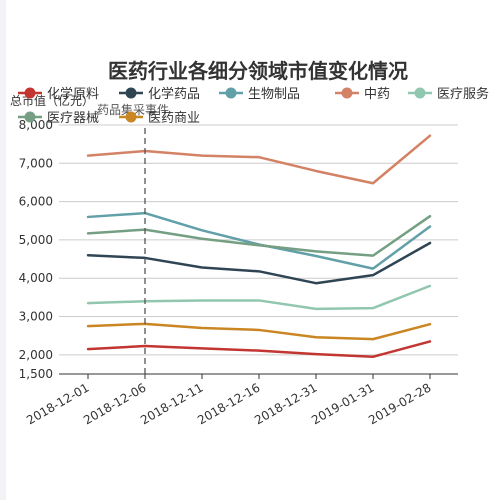 This screenshot has width=500, height=500. What do you see at coordinates (342, 403) in the screenshot?
I see `x-tick-label: 2019-01-31` at bounding box center [342, 403].